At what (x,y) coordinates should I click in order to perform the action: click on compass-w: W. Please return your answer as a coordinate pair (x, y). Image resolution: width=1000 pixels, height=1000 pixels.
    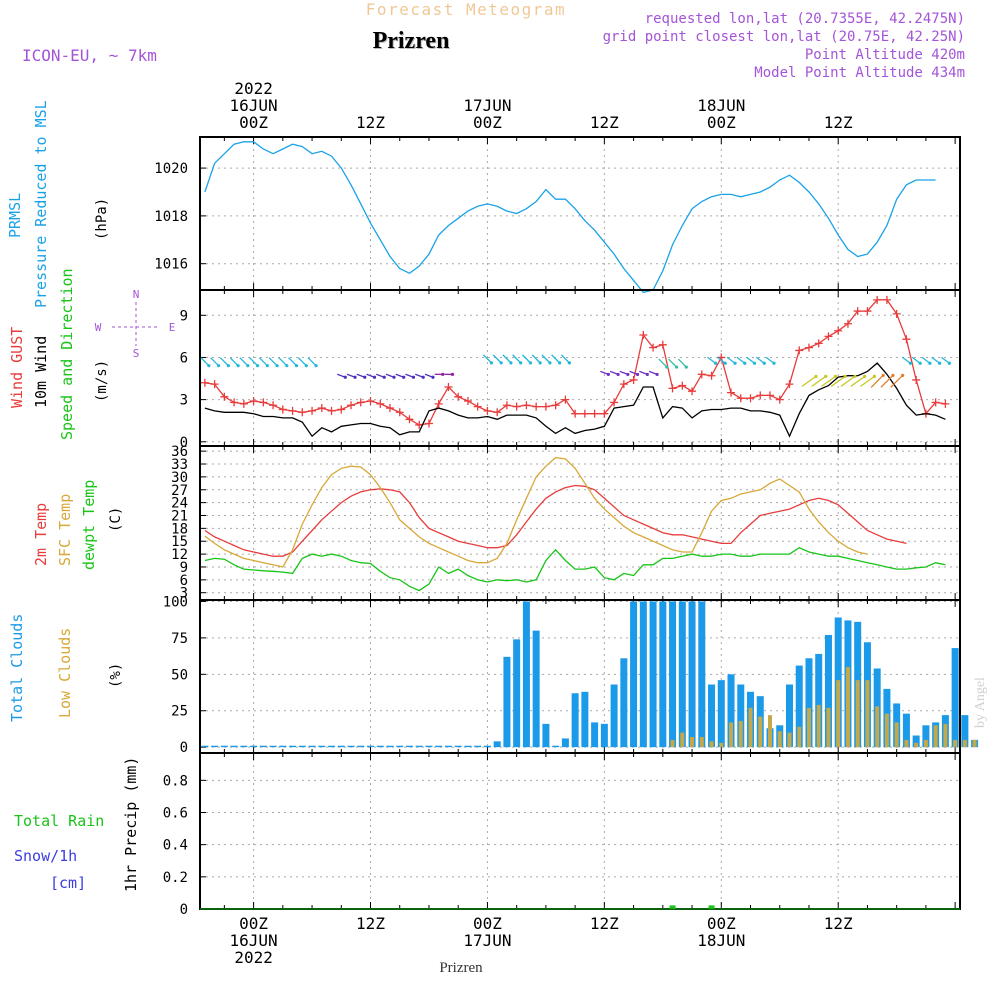
    Looking at the image, I should click on (98, 327).